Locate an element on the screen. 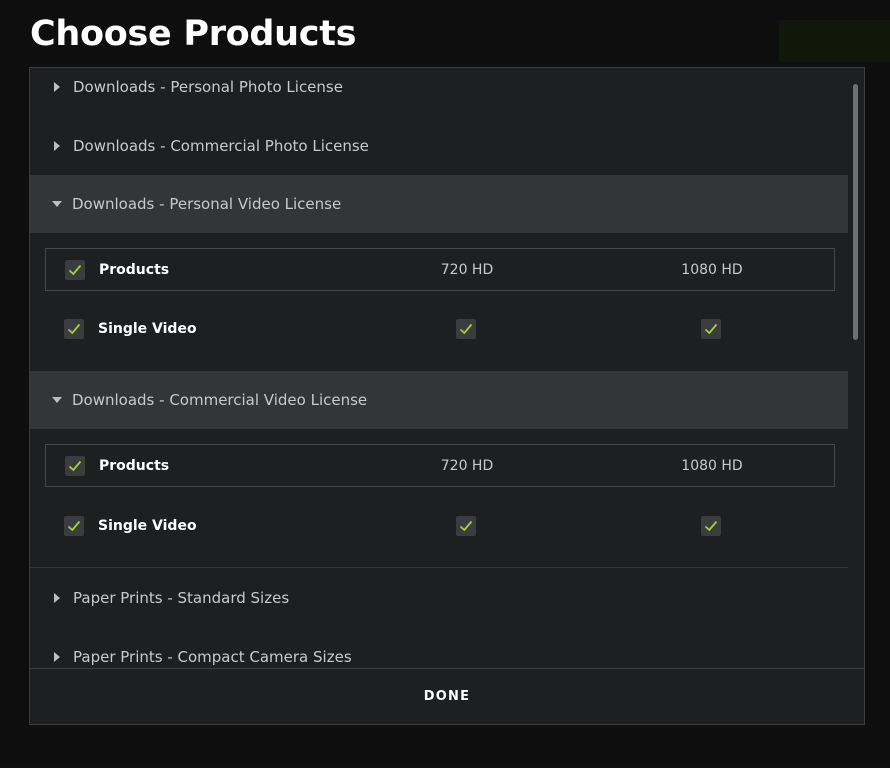 Image resolution: width=890 pixels, height=768 pixels. section-header-personal-video: Downloads - Personal Video License is located at coordinates (439, 204).